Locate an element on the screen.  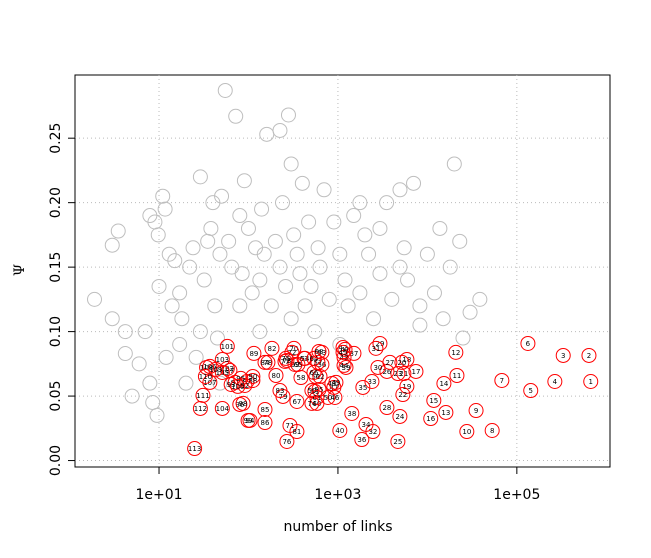
point-label: 10 is located at coordinates (466, 432).